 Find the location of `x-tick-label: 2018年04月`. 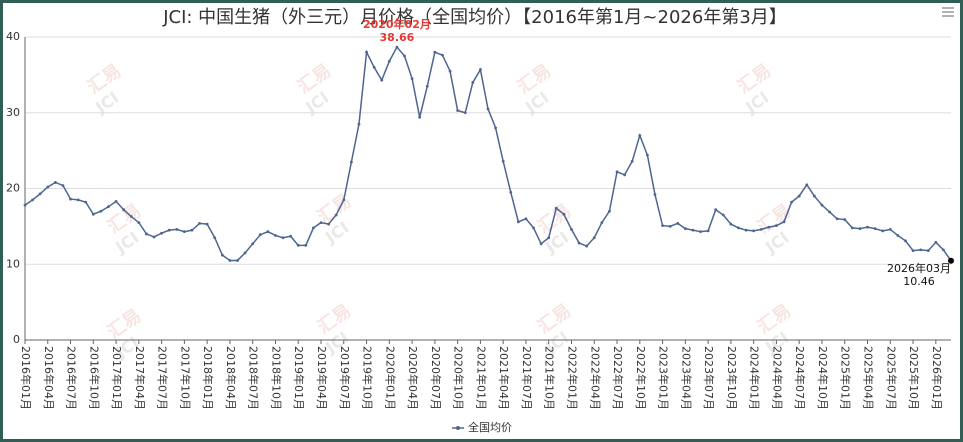

x-tick-label: 2018年04月 is located at coordinates (231, 378).